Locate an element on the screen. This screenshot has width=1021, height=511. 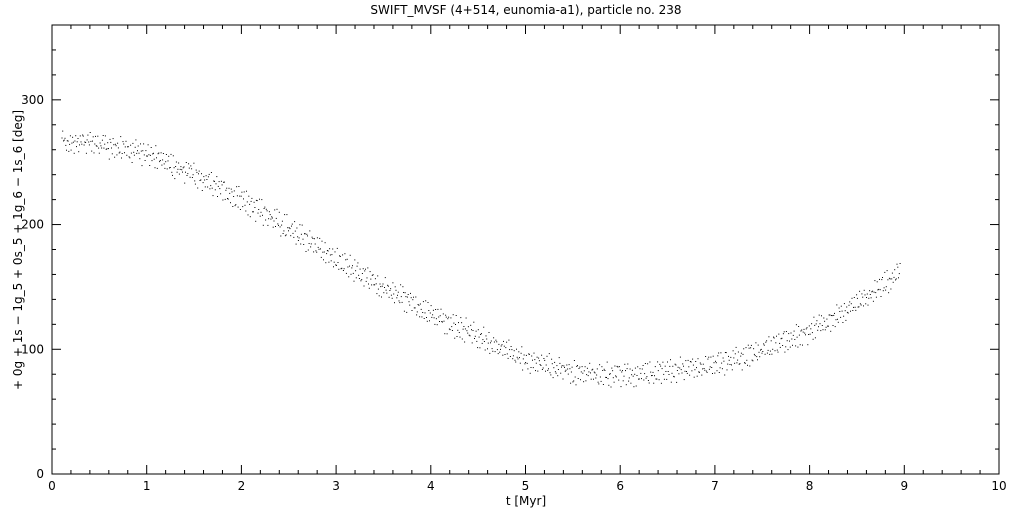
x-tick-label: 8 is located at coordinates (810, 486).